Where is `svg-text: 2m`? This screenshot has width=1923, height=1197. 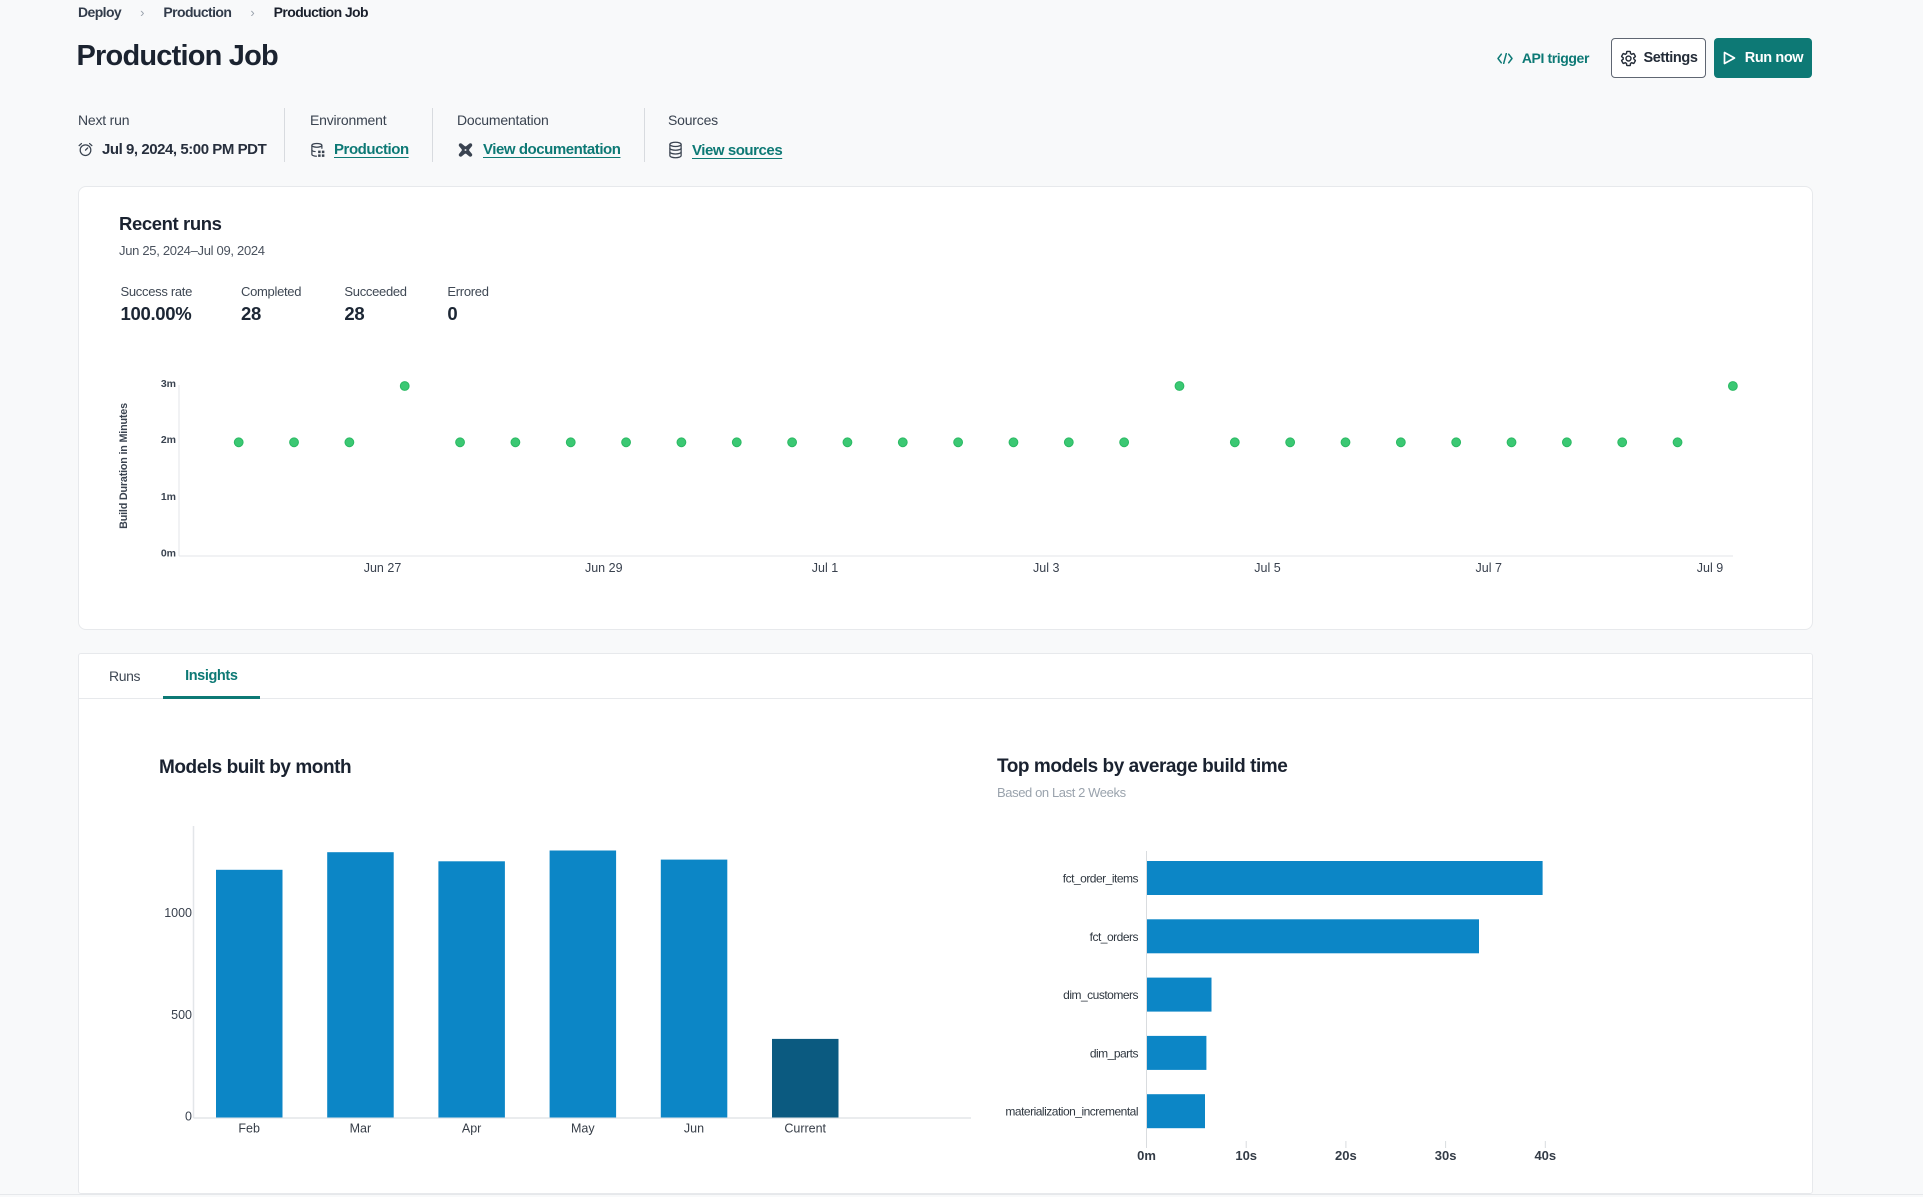 svg-text: 2m is located at coordinates (168, 440).